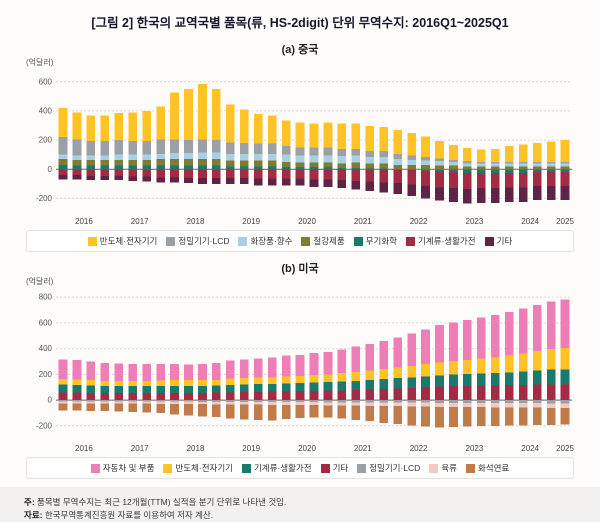  What do you see at coordinates (265, 241) in the screenshot?
I see `legend-item: 화장품·향수` at bounding box center [265, 241].